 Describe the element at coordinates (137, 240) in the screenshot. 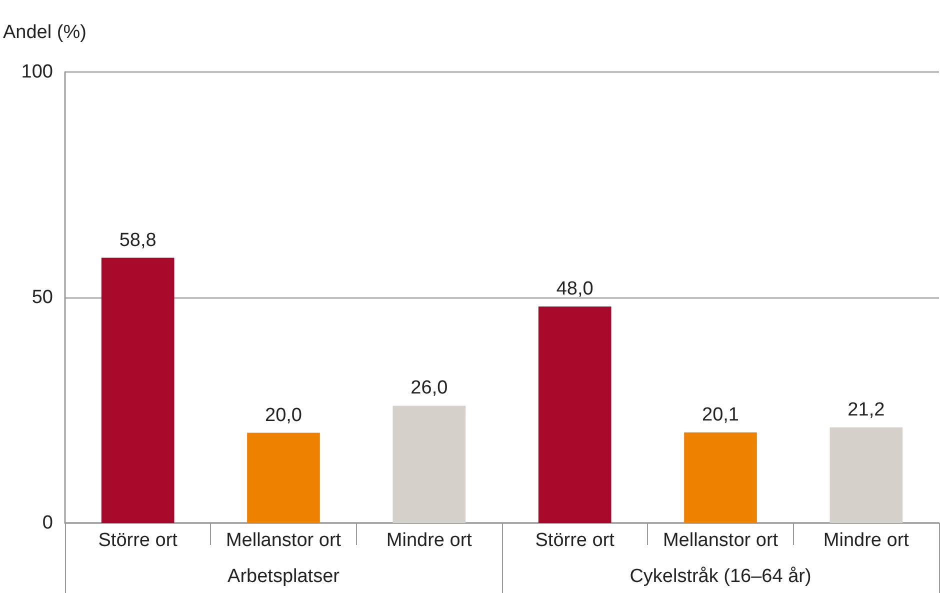

I see `data-label: 58,8` at that location.